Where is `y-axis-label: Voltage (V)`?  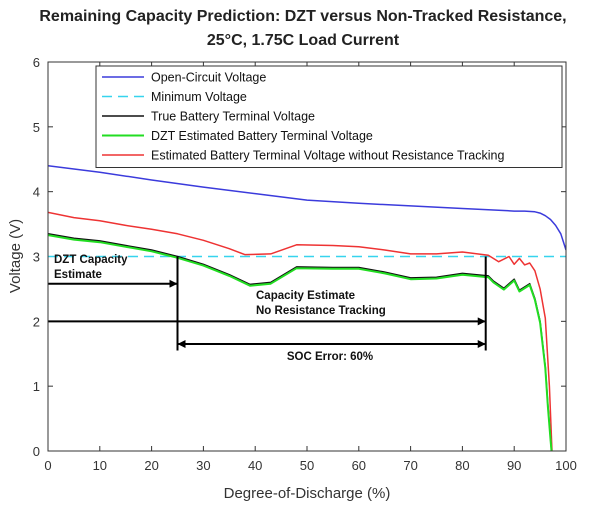
y-axis-label: Voltage (V) is located at coordinates (15, 256).